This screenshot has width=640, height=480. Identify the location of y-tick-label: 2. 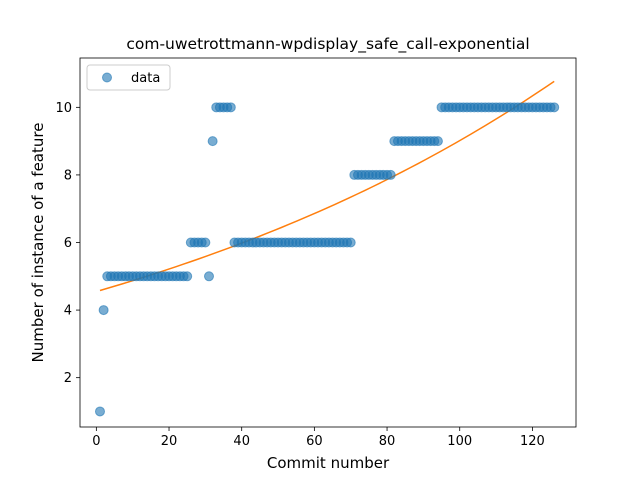
(68, 378).